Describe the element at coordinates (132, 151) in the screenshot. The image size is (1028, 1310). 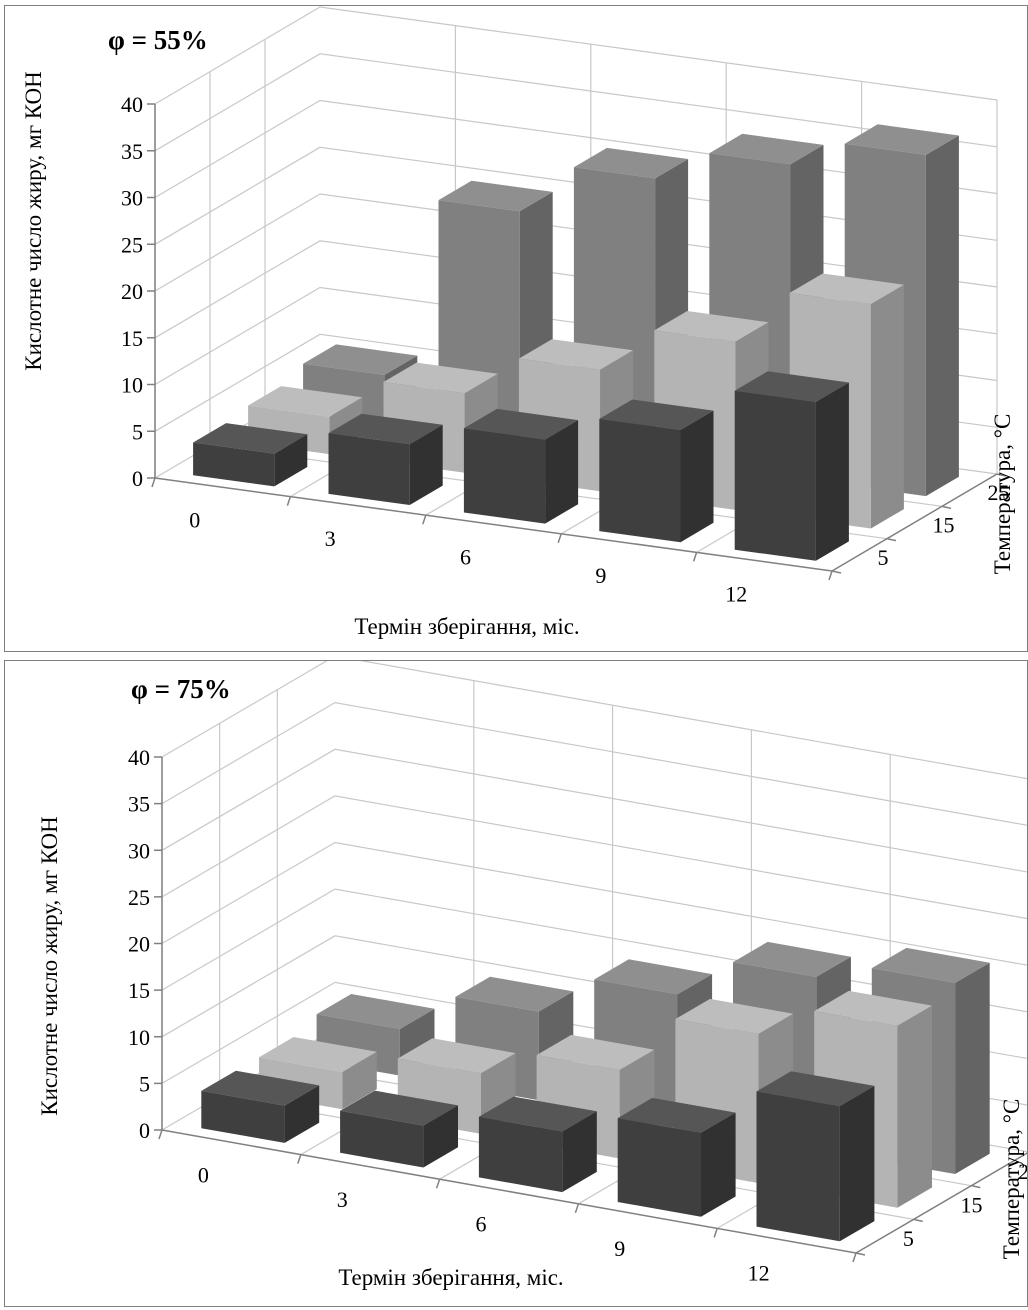
I see `y-tick-label: 35` at that location.